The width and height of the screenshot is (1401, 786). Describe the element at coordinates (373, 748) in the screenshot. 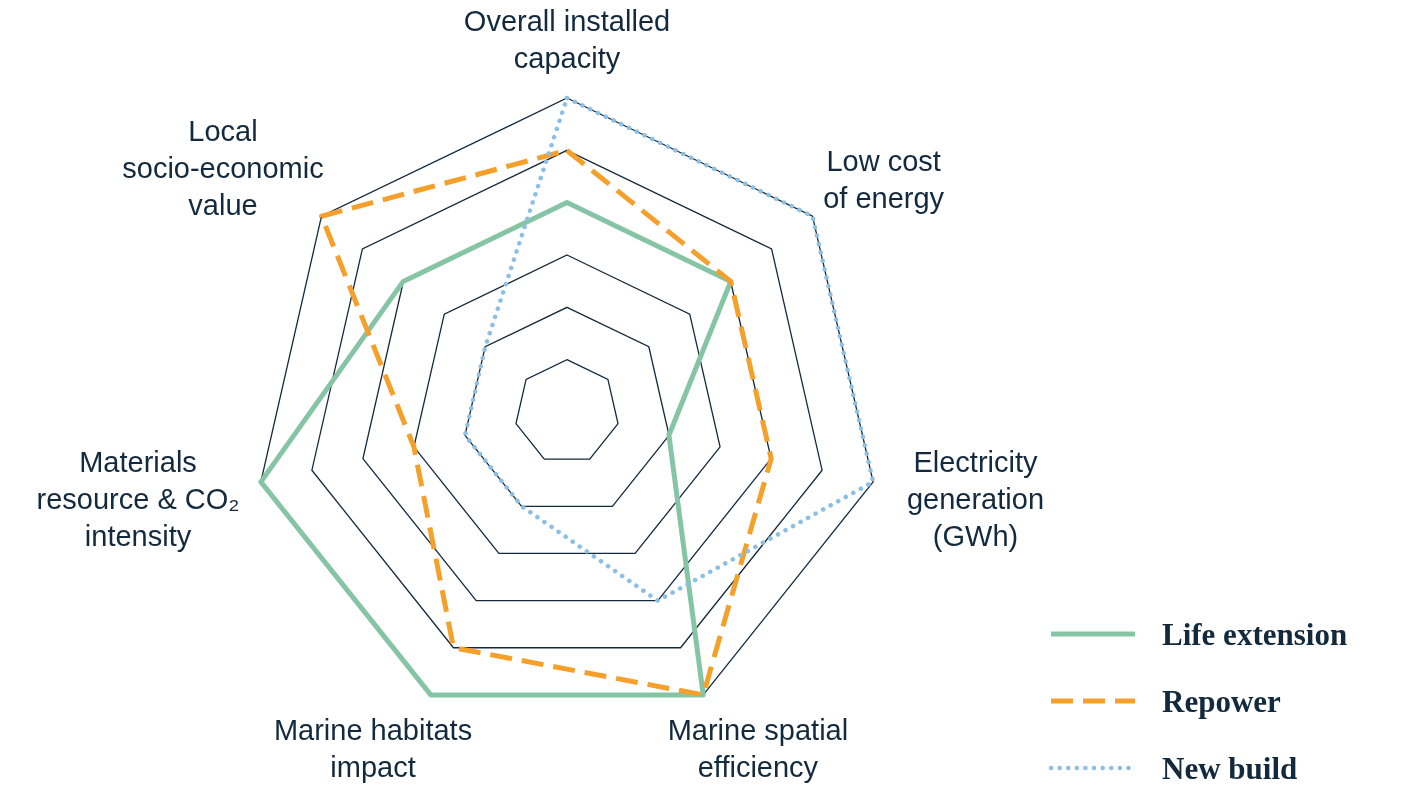

I see `spoke-label: Marine habitats impact` at that location.